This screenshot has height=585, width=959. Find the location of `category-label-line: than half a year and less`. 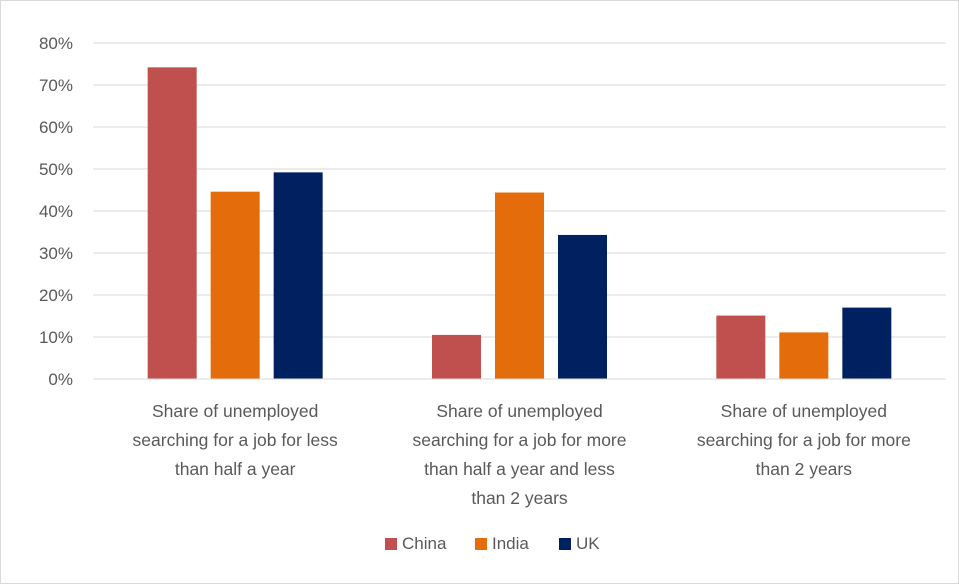

category-label-line: than half a year and less is located at coordinates (519, 469).